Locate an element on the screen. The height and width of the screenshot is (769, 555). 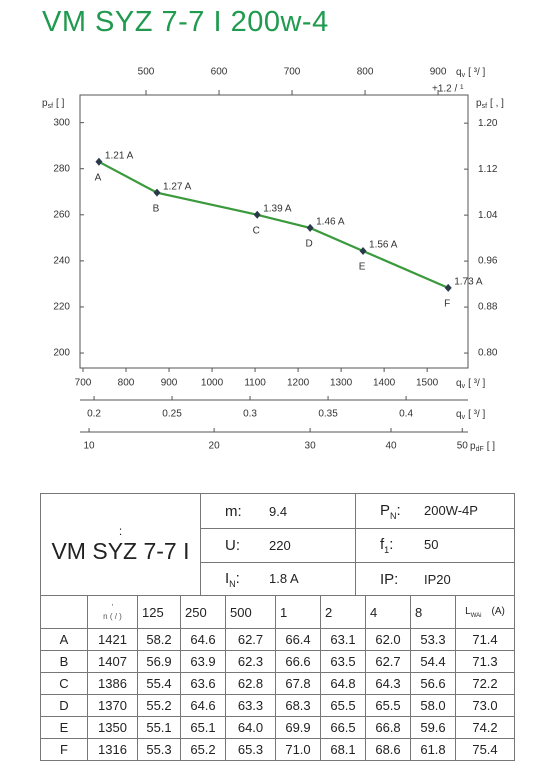
spec-value: 50 is located at coordinates (431, 544).